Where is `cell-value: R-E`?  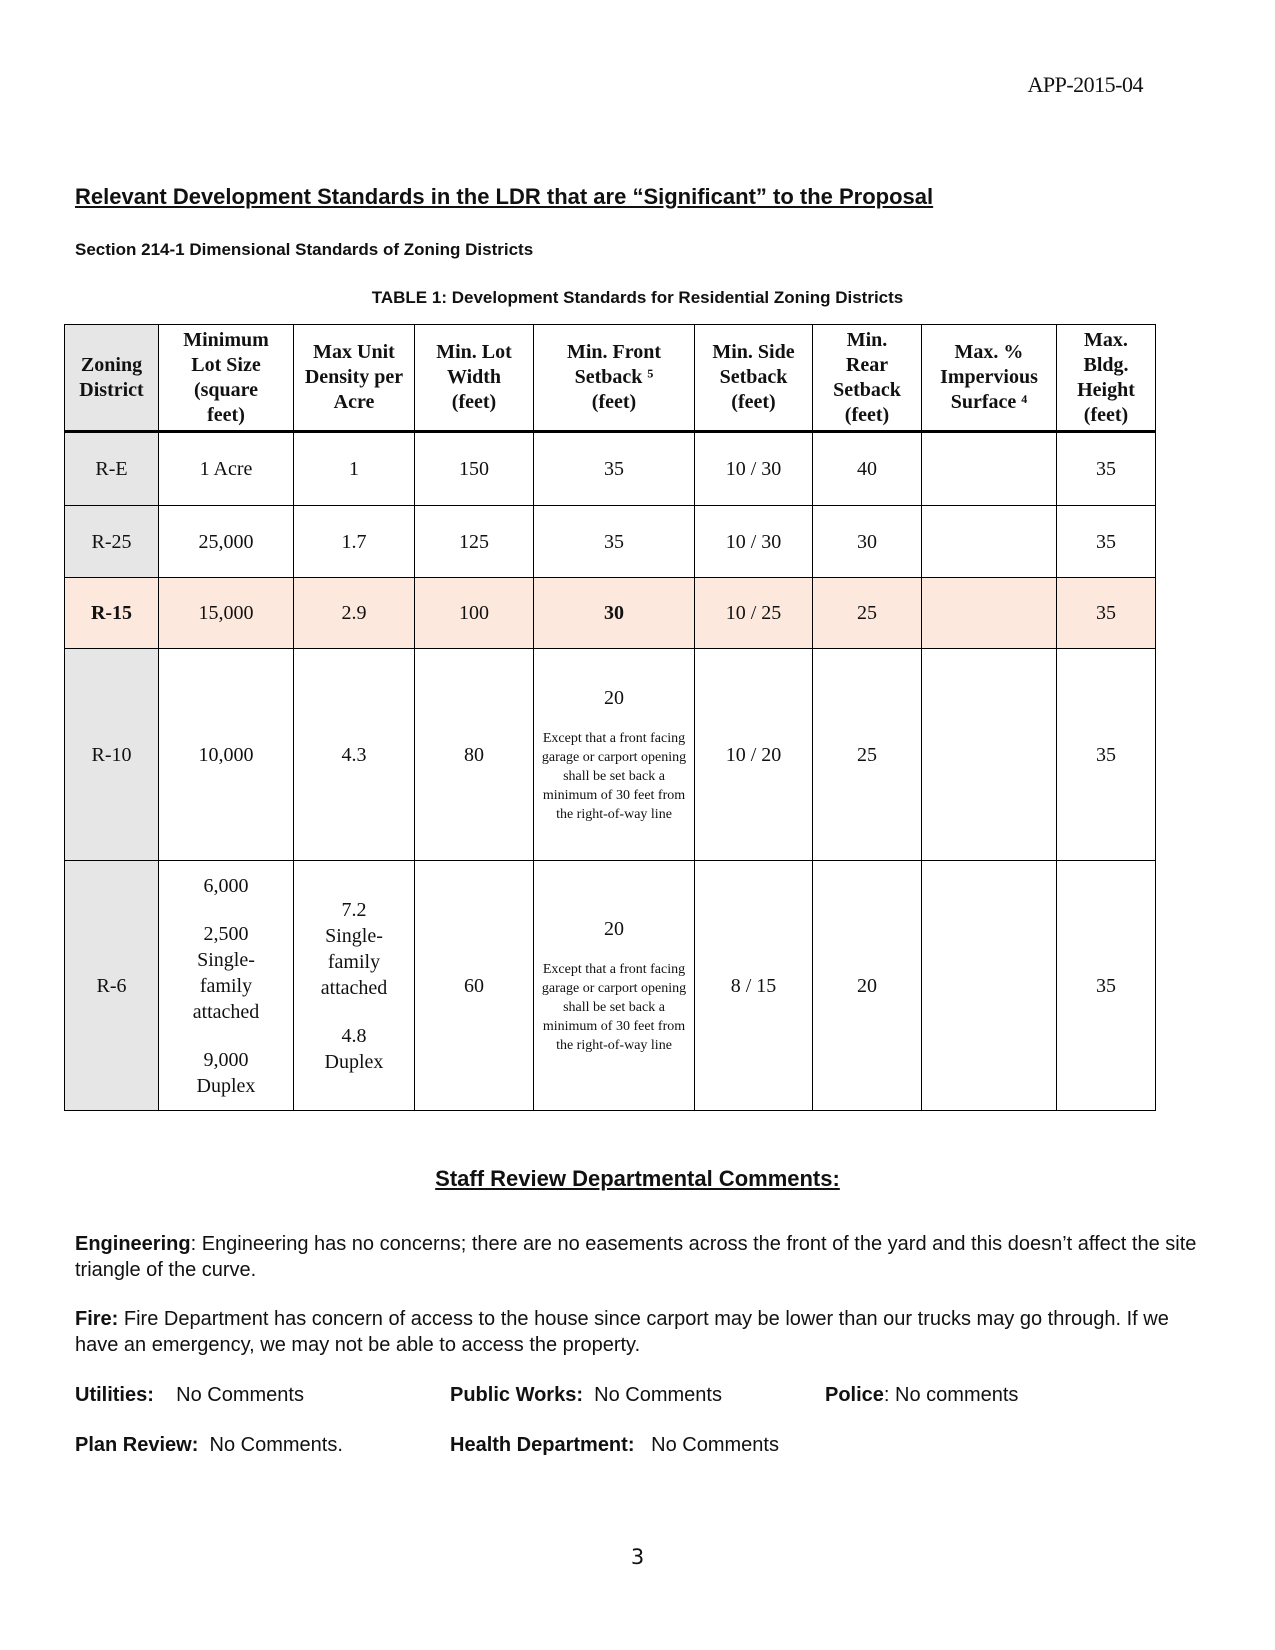 cell-value: R-E is located at coordinates (111, 469).